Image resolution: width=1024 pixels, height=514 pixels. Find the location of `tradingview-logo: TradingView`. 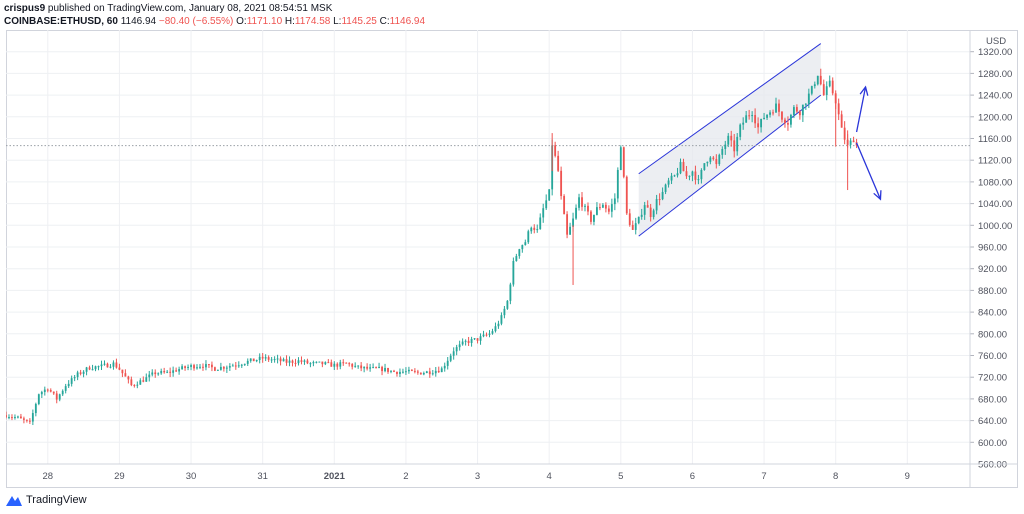

tradingview-logo: TradingView is located at coordinates (46, 500).